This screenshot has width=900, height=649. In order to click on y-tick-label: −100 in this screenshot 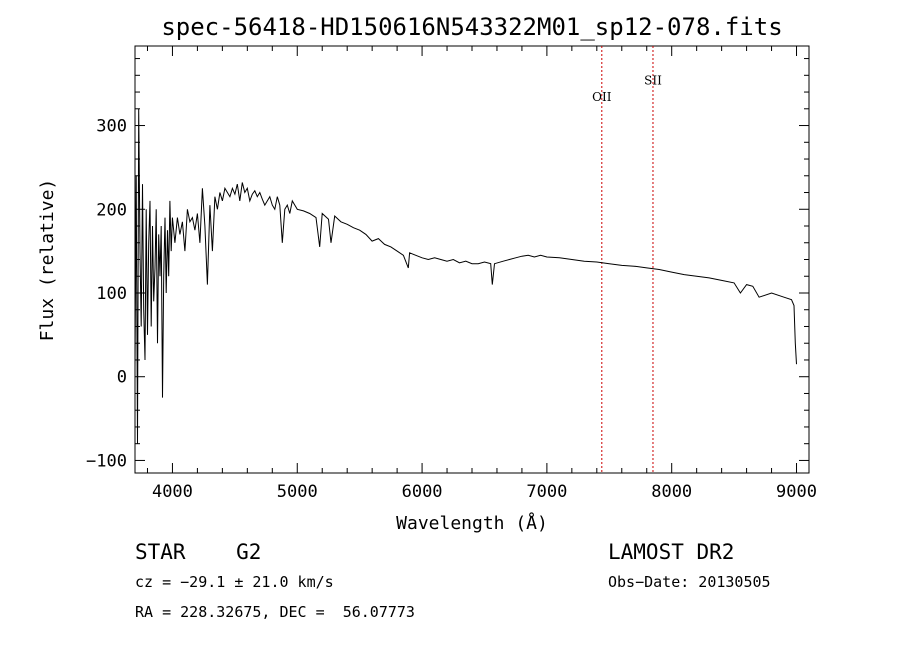, I will do `click(106, 461)`.